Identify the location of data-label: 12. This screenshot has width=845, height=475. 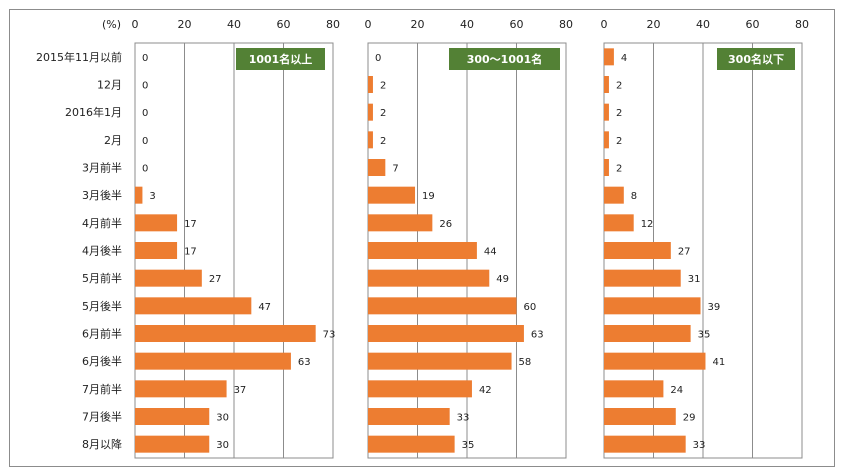
(647, 224).